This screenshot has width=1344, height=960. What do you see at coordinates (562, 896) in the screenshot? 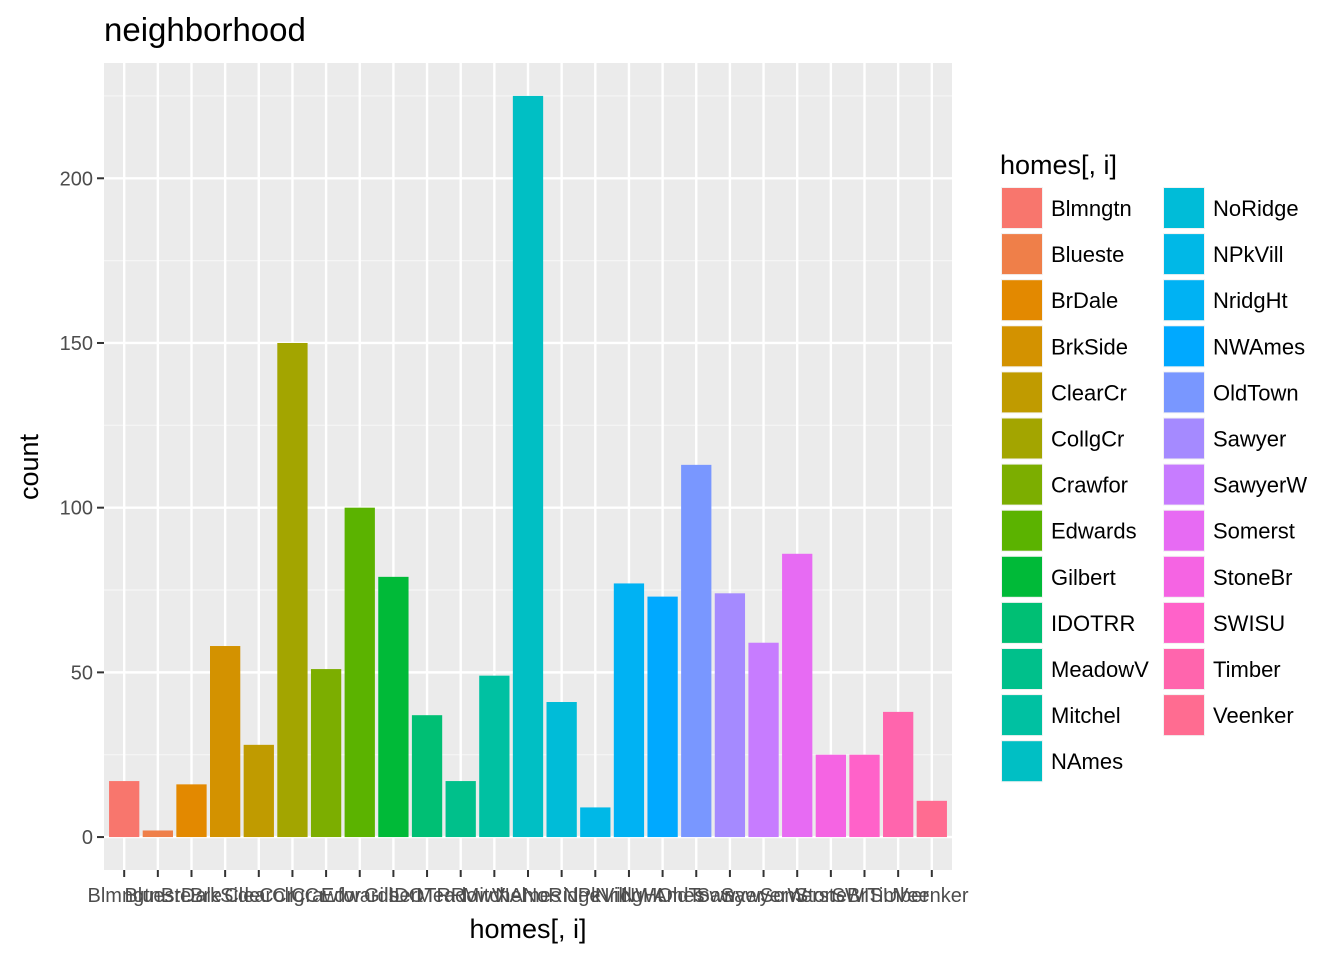
I see `x-tick-label: NoRidge` at bounding box center [562, 896].